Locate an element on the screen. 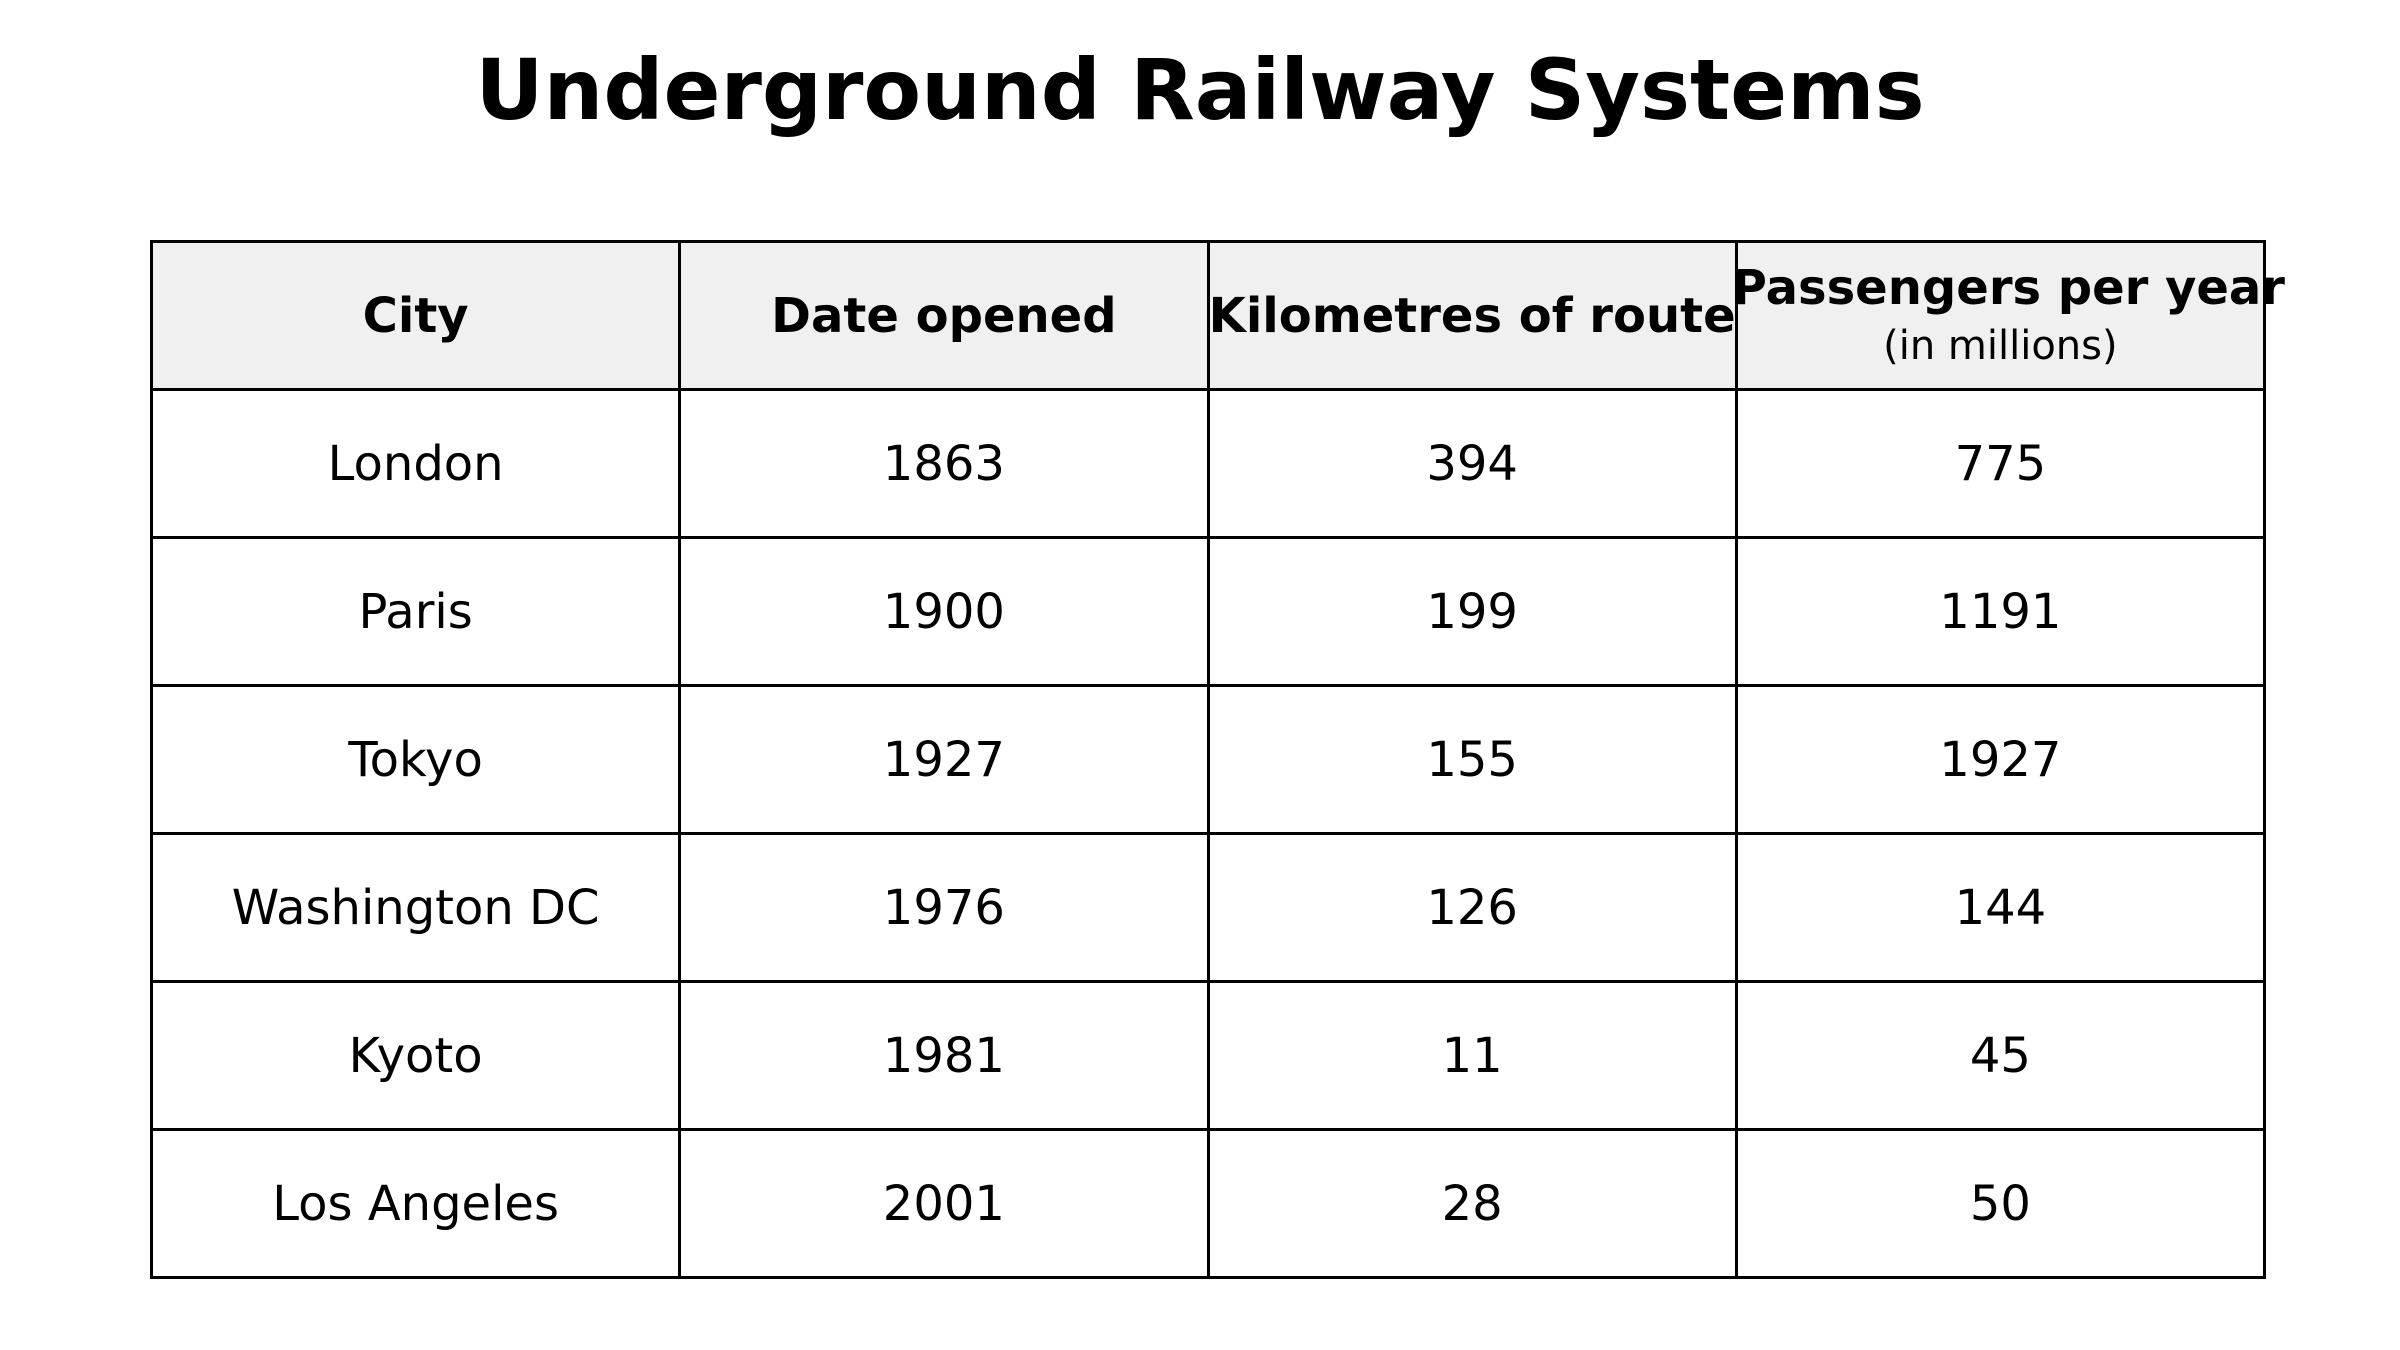 The height and width of the screenshot is (1350, 2400). column-header-city: City is located at coordinates (415, 315).